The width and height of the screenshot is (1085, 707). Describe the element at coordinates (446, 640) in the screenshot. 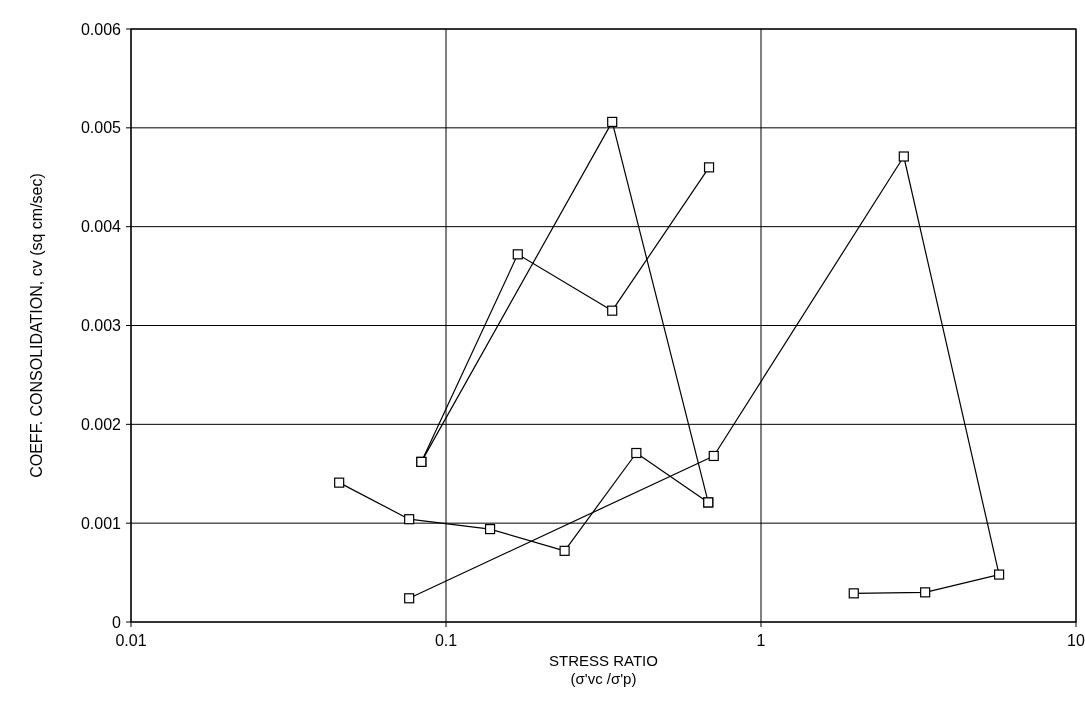

I see `x-tick-label: 0.1` at that location.